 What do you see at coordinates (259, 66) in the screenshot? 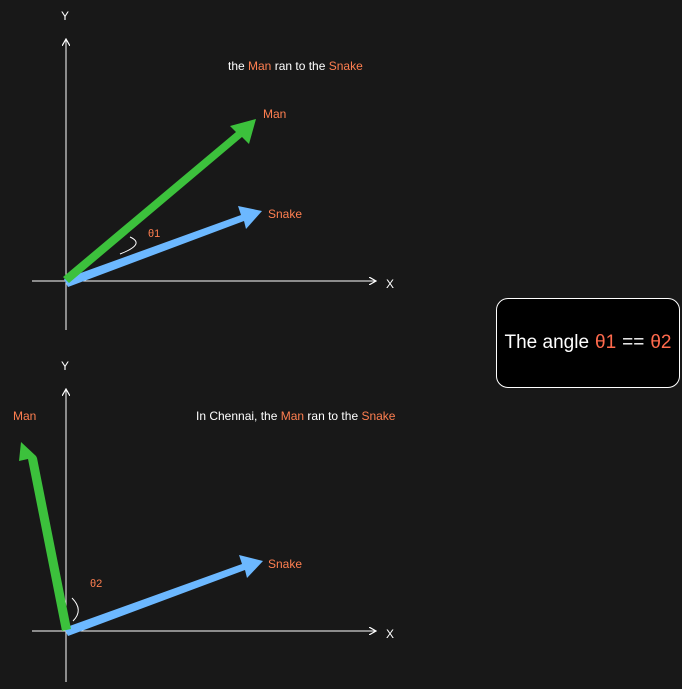
I see `top-sentence-word1: Man` at bounding box center [259, 66].